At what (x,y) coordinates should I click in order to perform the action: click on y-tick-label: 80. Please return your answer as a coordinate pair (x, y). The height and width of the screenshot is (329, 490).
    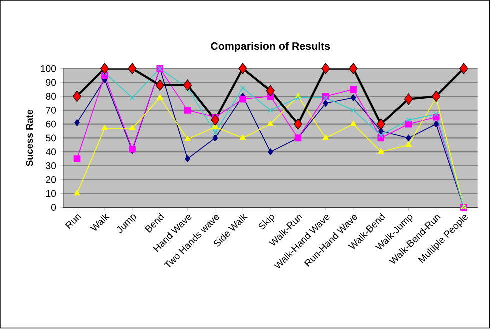
    Looking at the image, I should click on (51, 96).